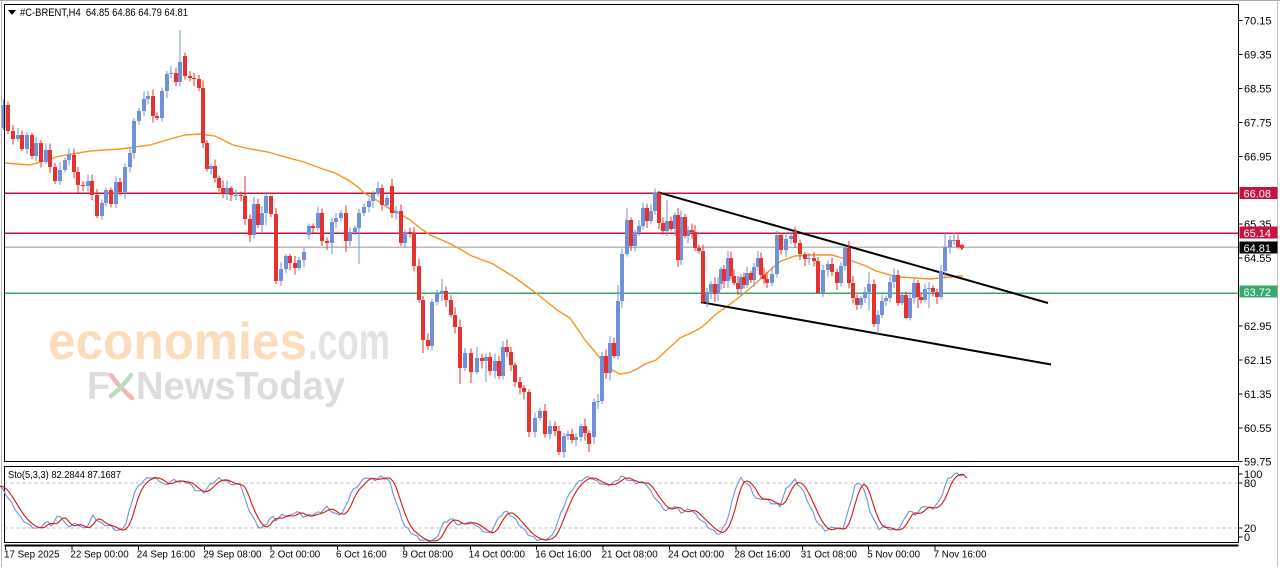  Describe the element at coordinates (240, 386) in the screenshot. I see `svg-text: NewsToday` at that location.